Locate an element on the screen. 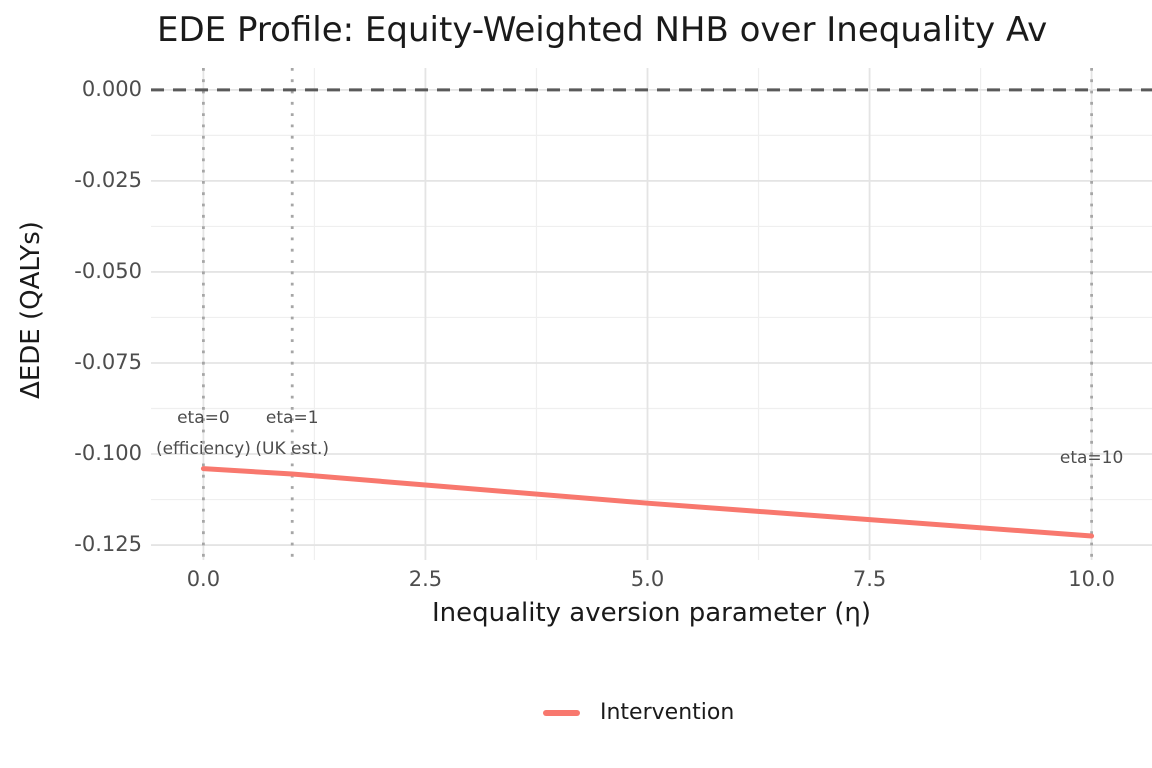  series-line-intervention is located at coordinates (647, 502).